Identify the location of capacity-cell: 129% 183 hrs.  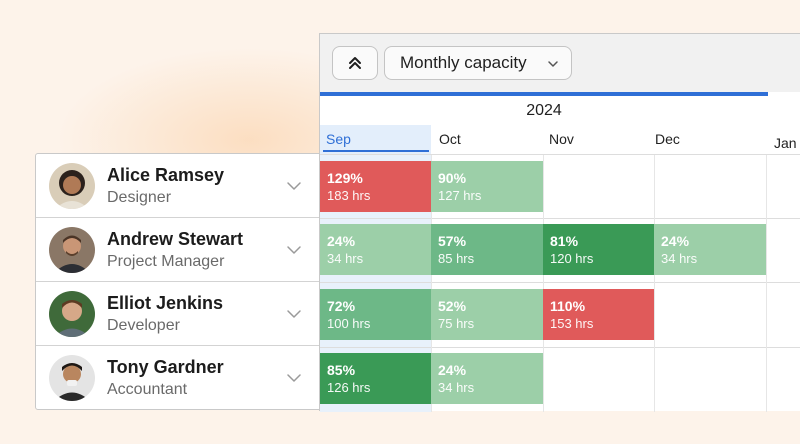
(375, 186).